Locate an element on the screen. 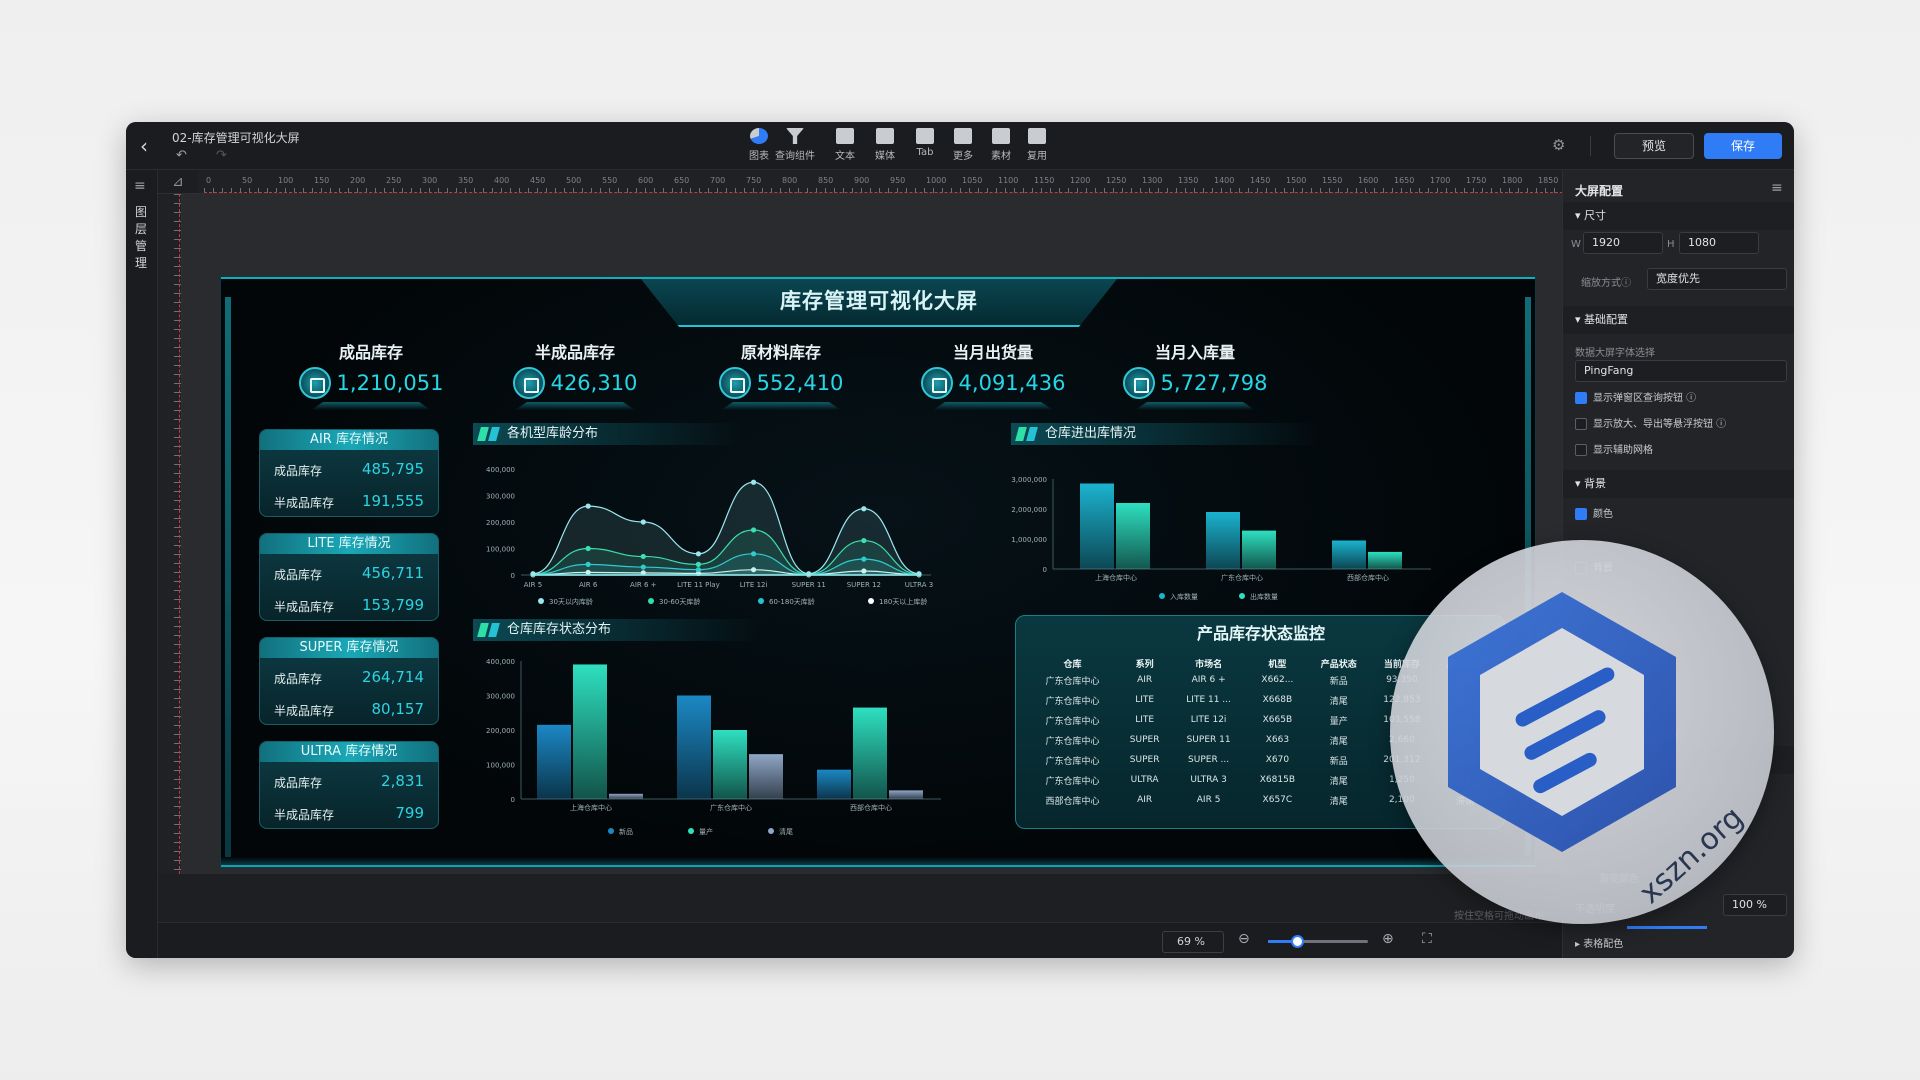  table-cell: ULTRA is located at coordinates (1144, 780).